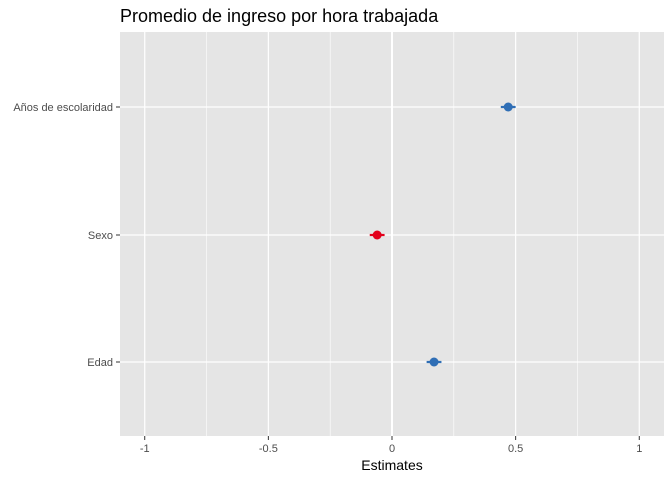 This screenshot has width=672, height=480. Describe the element at coordinates (442, 234) in the screenshot. I see `data-marks` at that location.